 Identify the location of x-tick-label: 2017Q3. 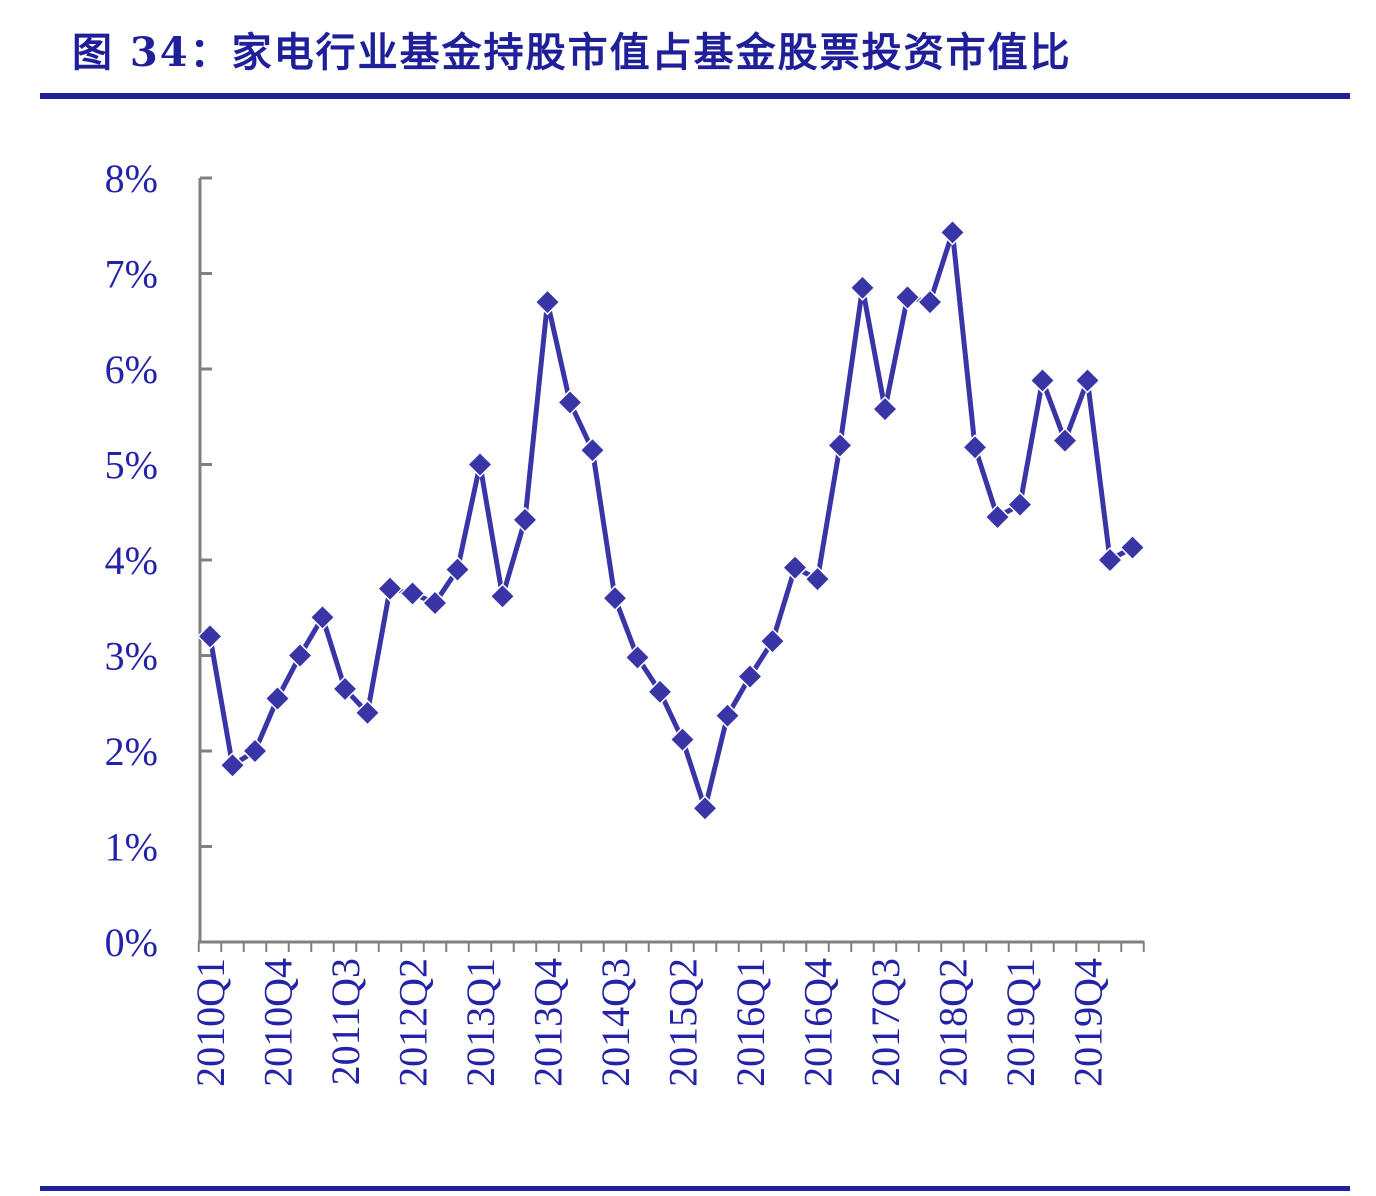
(885, 1022).